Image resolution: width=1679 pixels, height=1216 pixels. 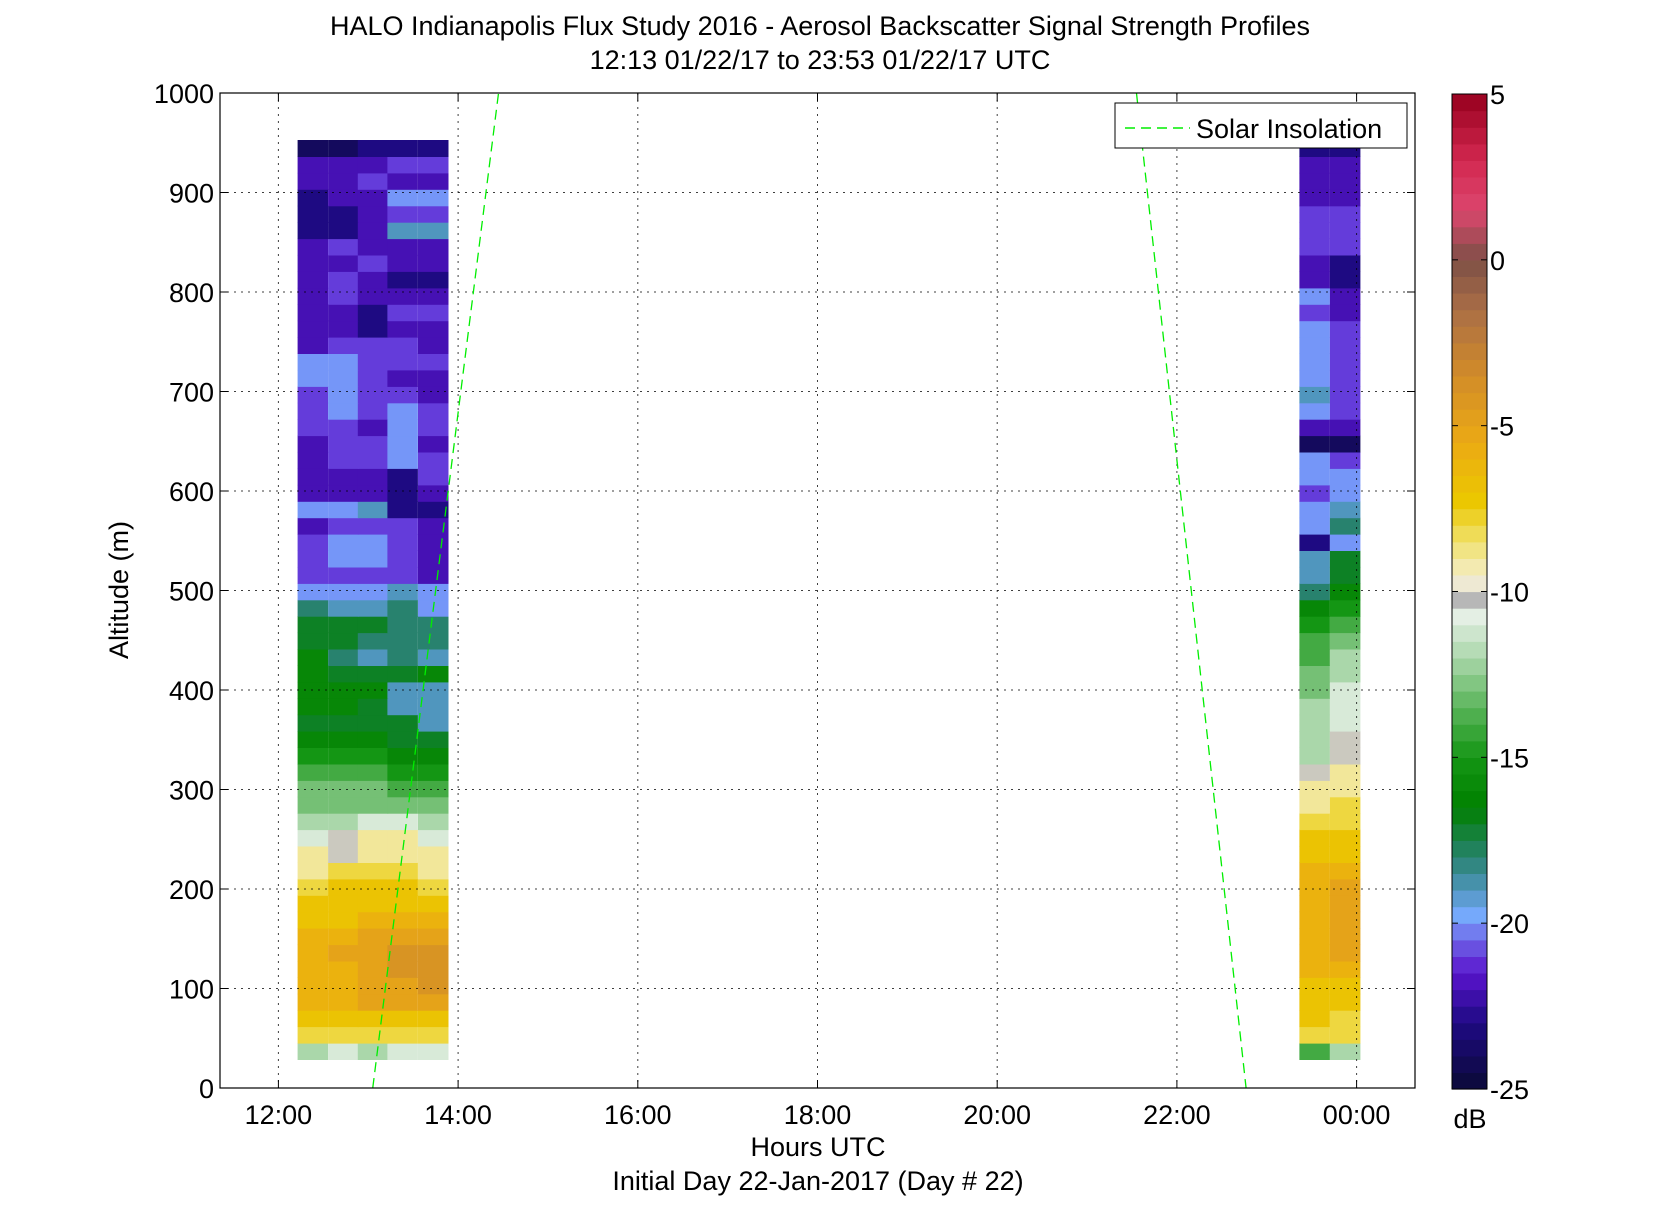 I want to click on colorbar-tick-label: -15, so click(x=1509, y=758).